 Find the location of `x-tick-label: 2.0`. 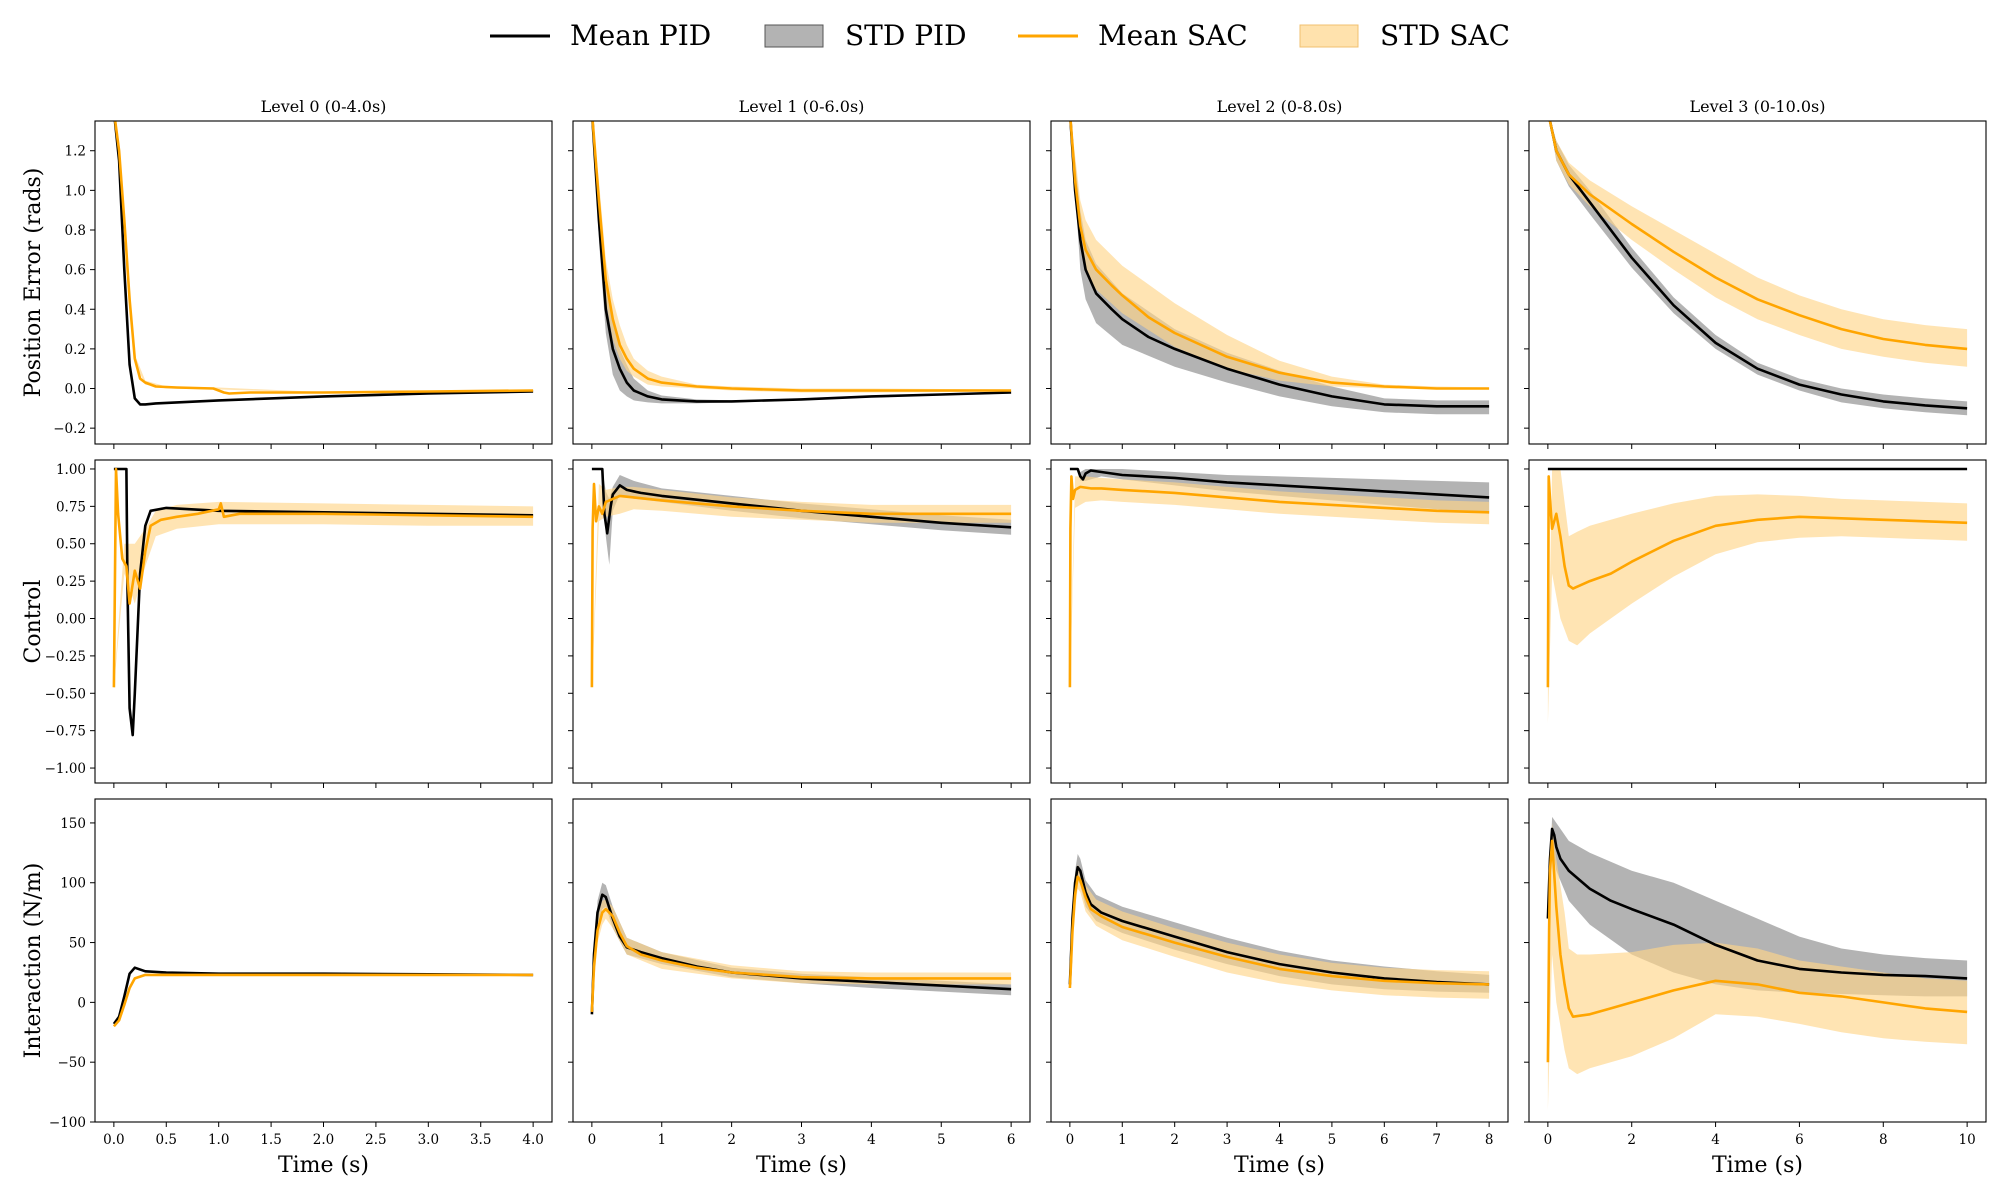

x-tick-label: 2.0 is located at coordinates (323, 1140).